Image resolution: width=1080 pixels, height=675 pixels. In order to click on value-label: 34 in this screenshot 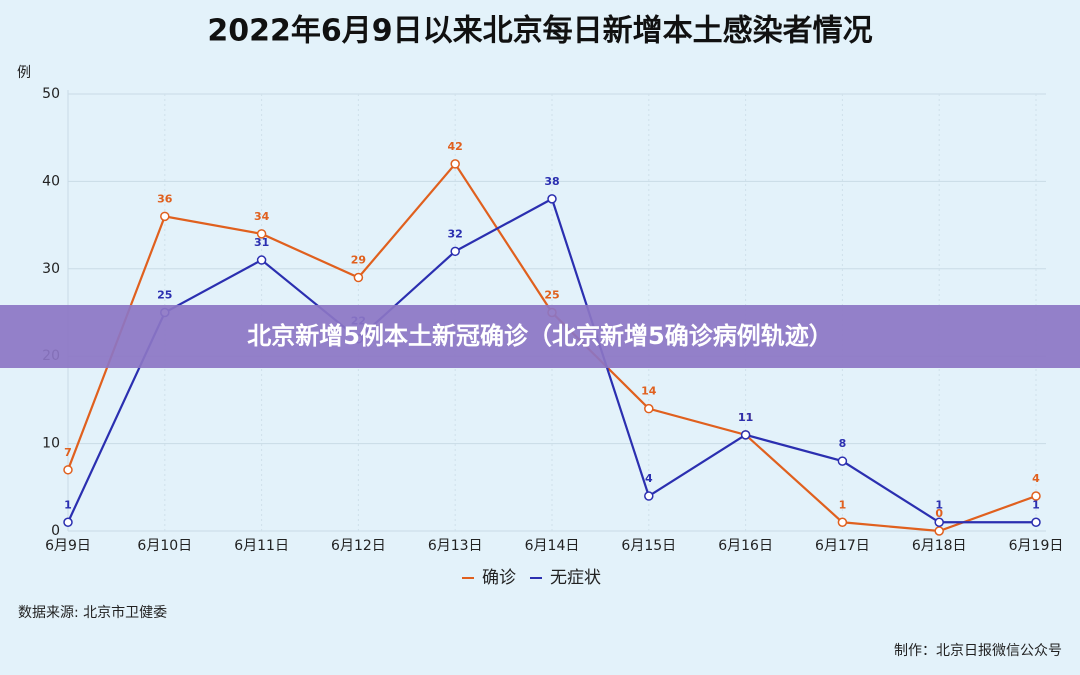, I will do `click(262, 216)`.